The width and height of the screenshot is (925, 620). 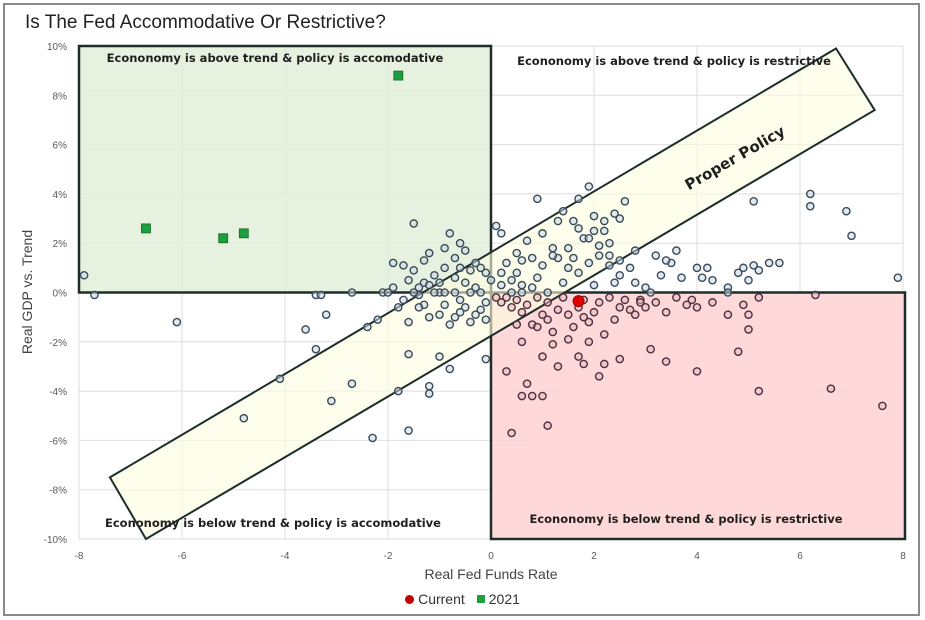 I want to click on data-point-2021, so click(x=243, y=233).